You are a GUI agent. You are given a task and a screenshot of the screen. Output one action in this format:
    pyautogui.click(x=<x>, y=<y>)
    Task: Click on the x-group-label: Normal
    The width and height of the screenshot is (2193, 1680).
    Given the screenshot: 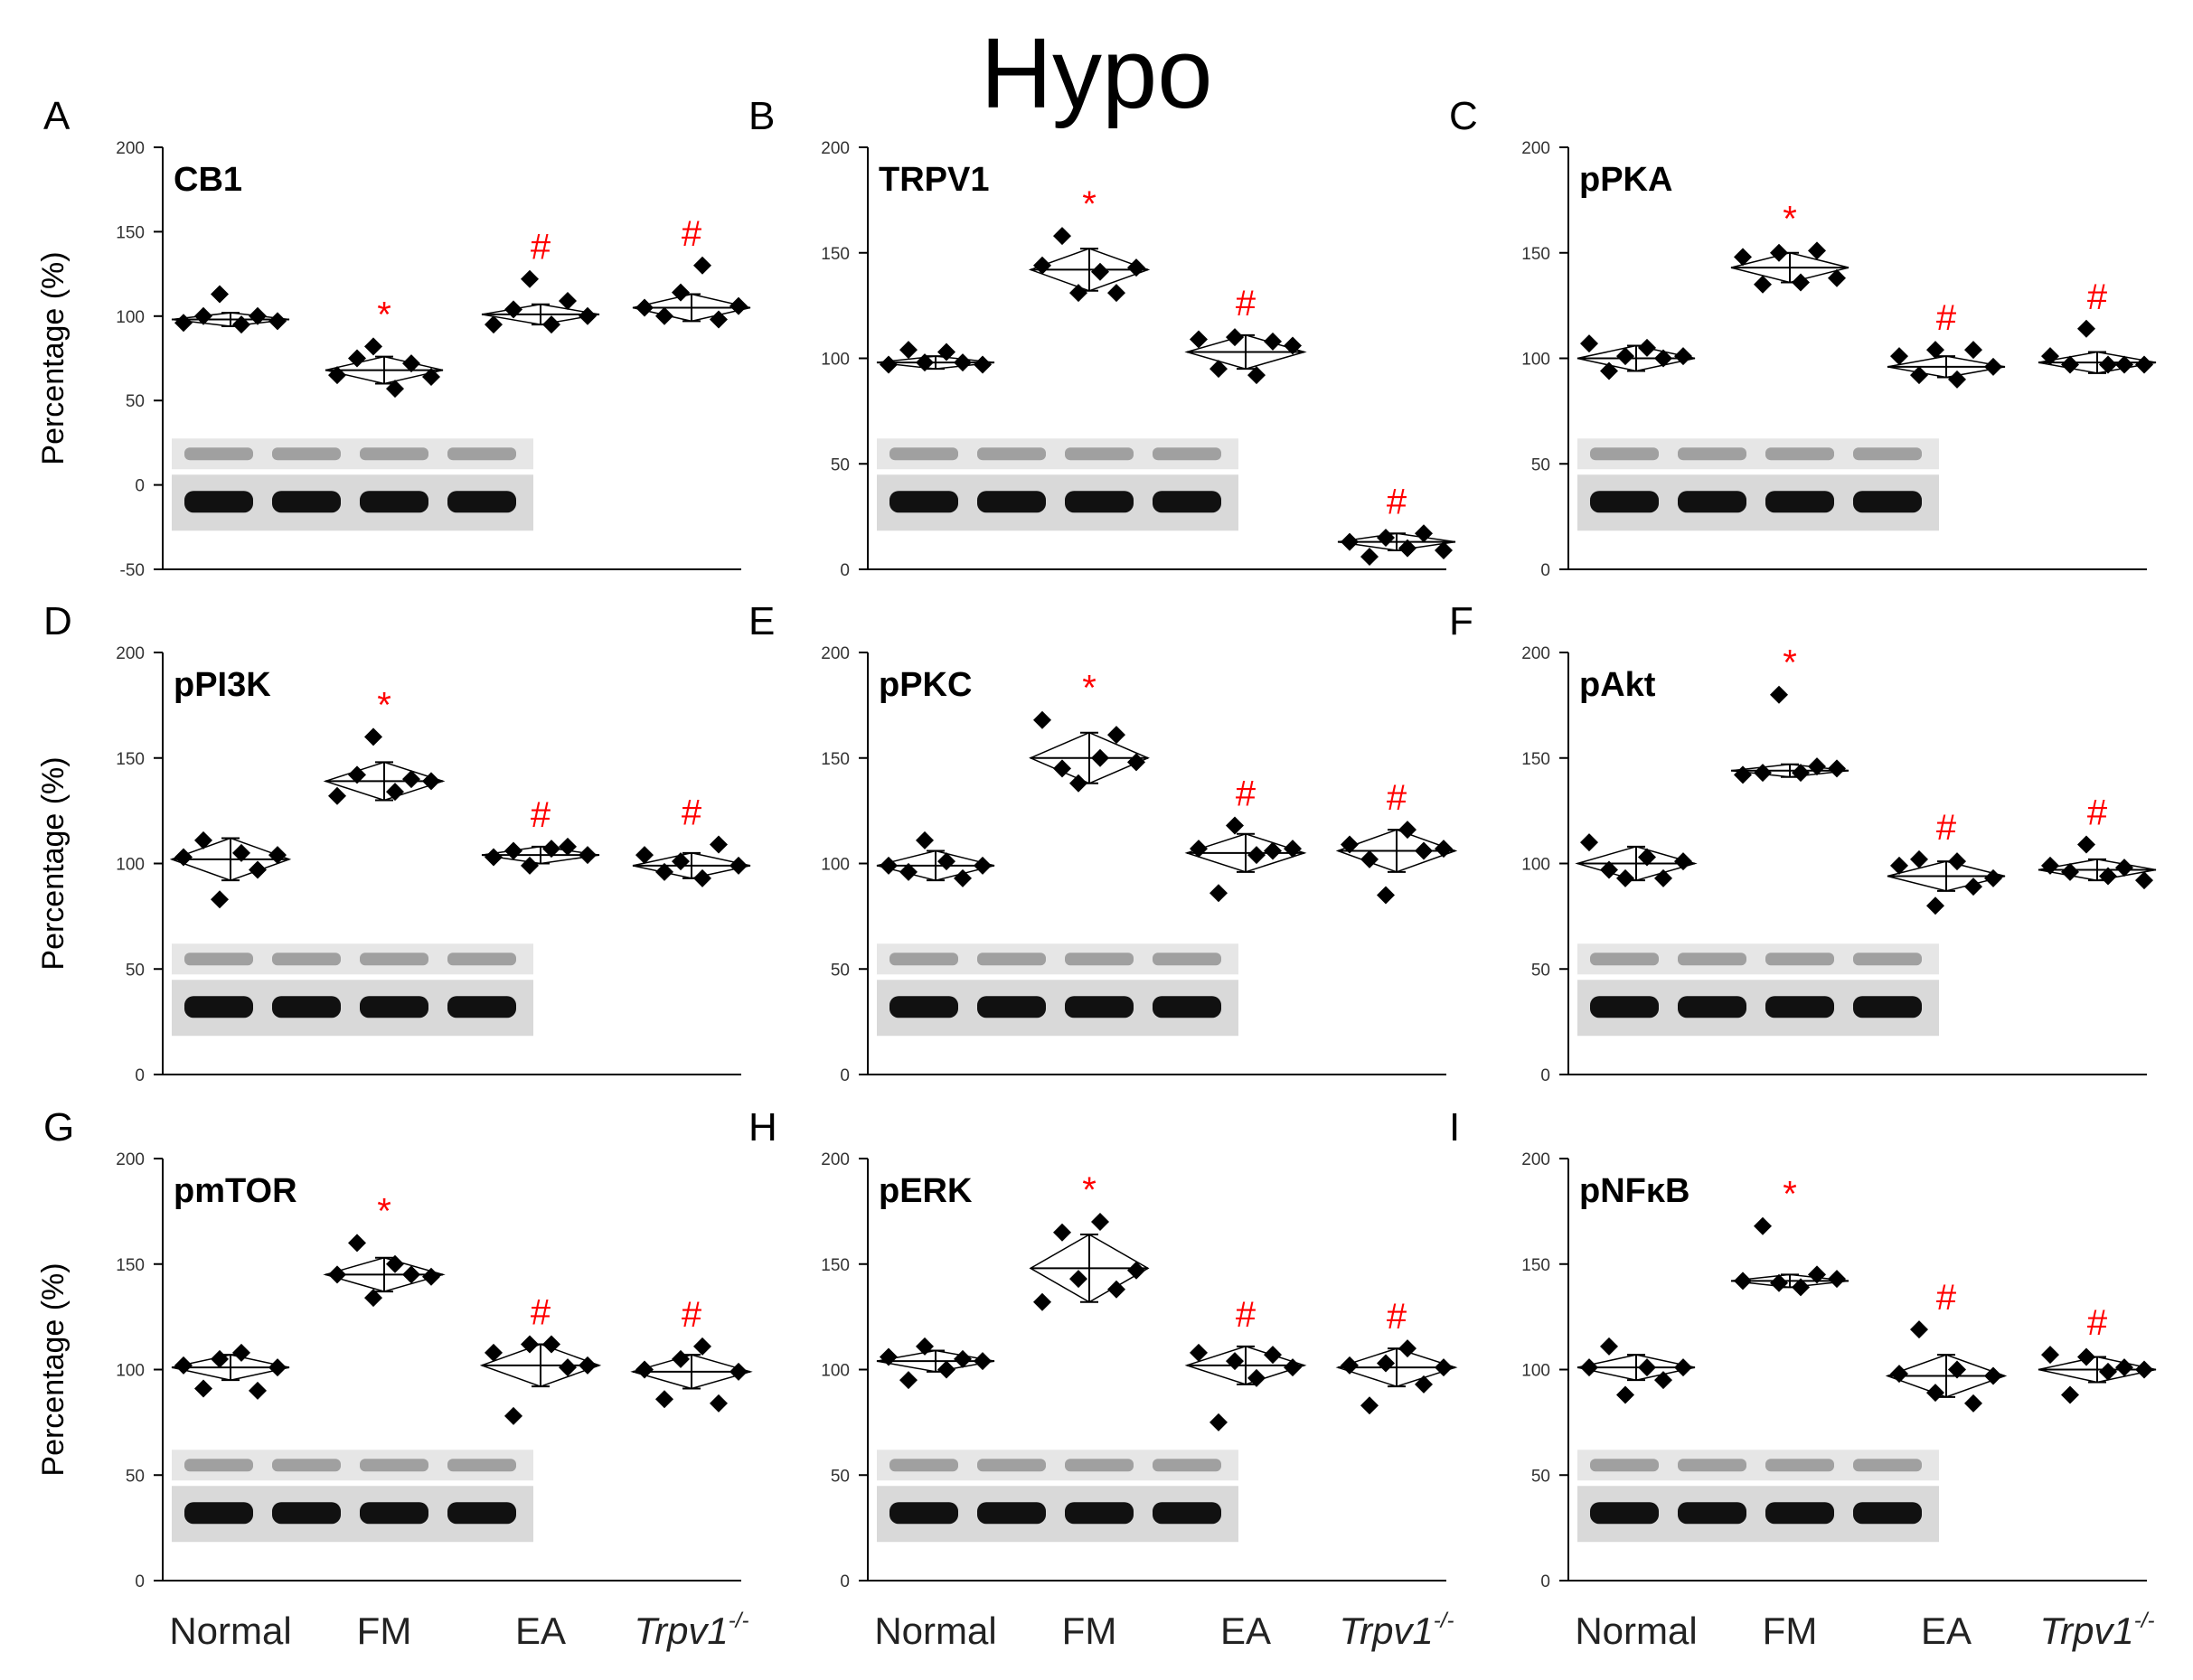 What is the action you would take?
    pyautogui.click(x=230, y=1631)
    